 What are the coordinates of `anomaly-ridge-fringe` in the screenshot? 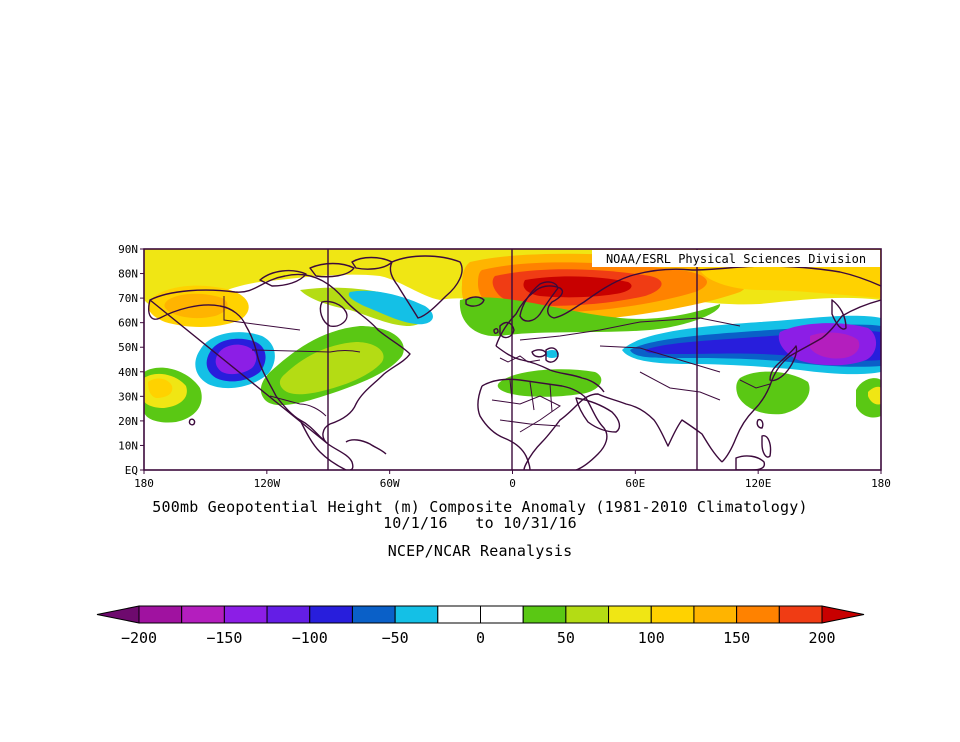 It's located at (590, 317).